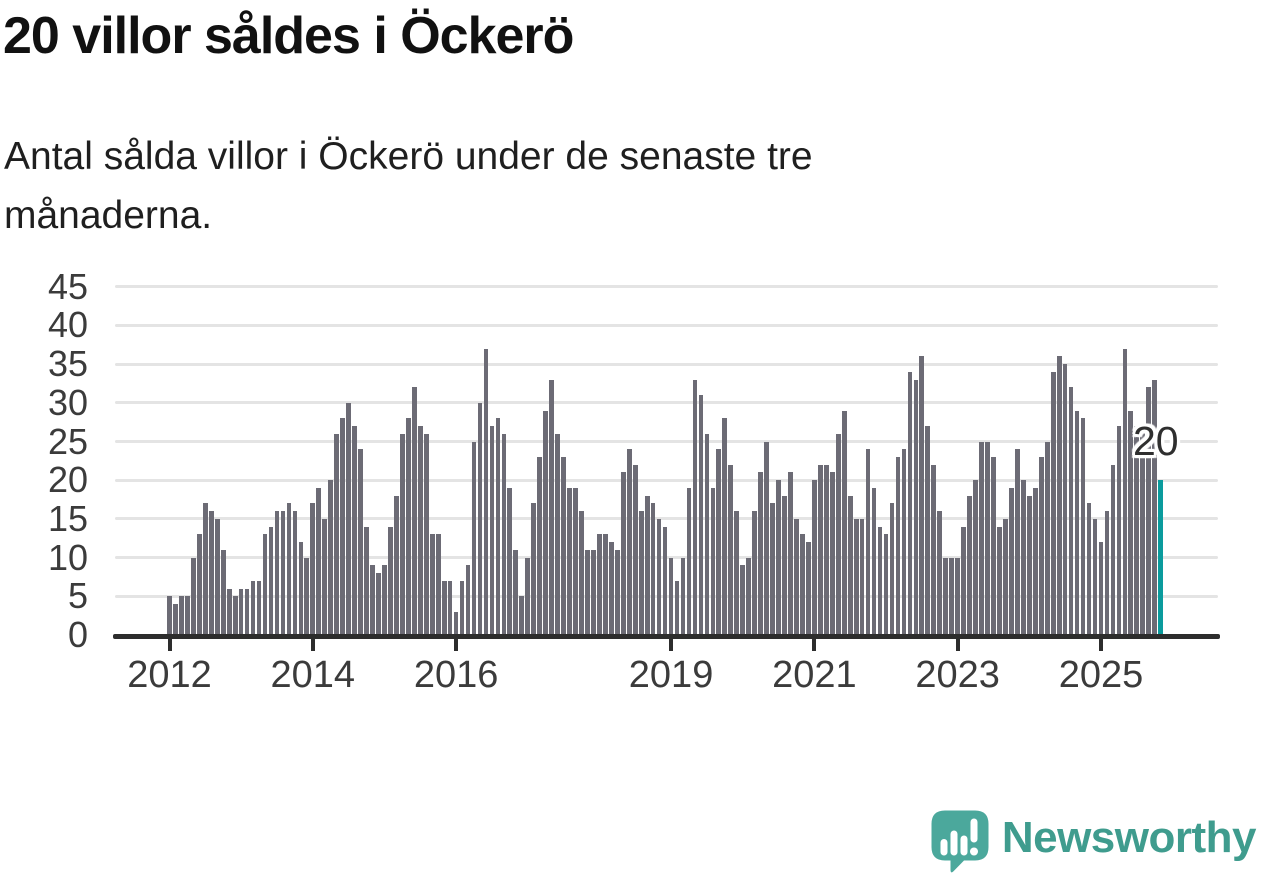 Image resolution: width=1262 pixels, height=879 pixels. I want to click on y-tick-label-15: 15, so click(67, 518).